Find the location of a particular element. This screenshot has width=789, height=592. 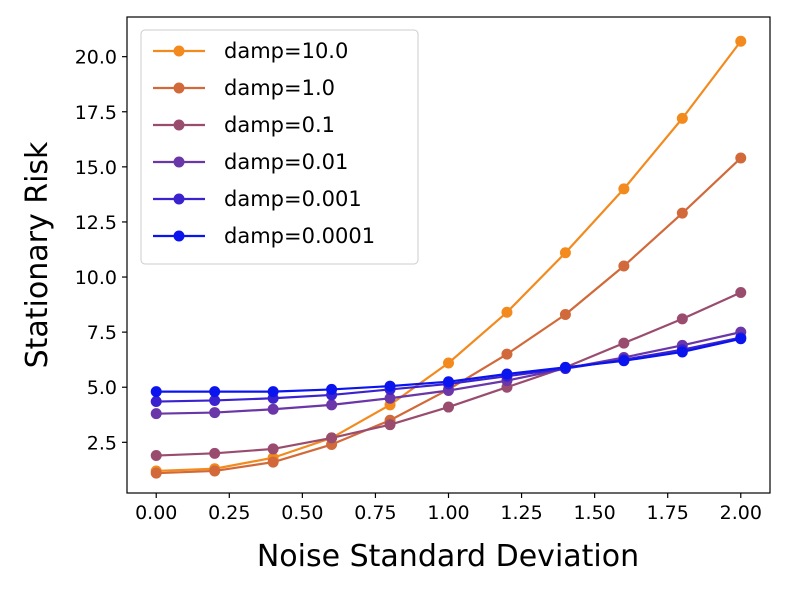

legend-item: damp=0.0001 is located at coordinates (264, 236).